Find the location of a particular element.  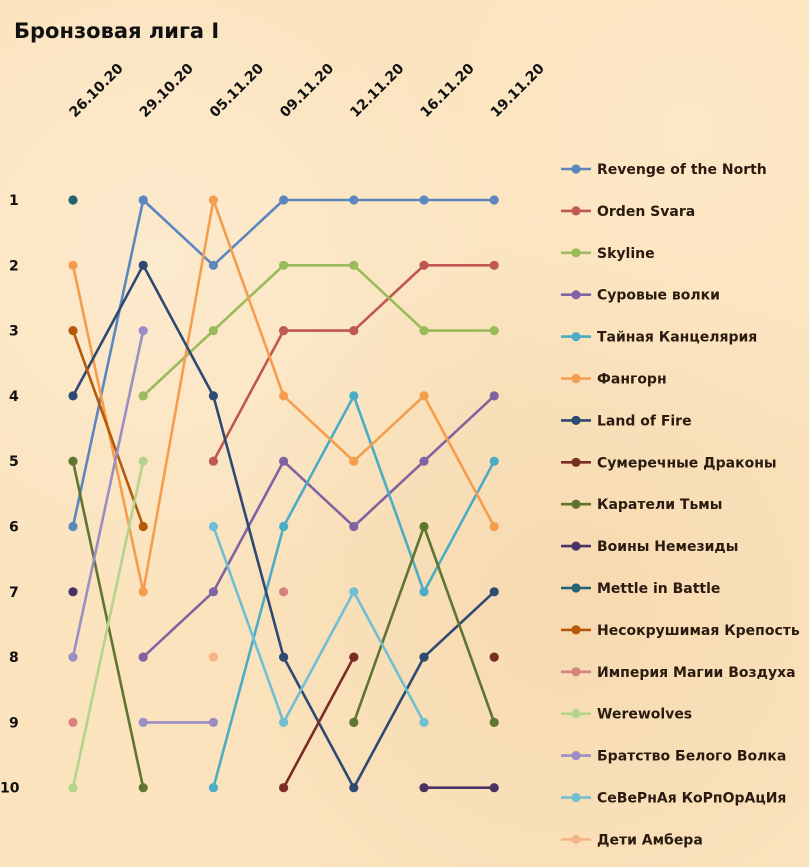

y-axis-labels: 1 2 3 4 5 6 7 8 9 10 is located at coordinates (10, 495).